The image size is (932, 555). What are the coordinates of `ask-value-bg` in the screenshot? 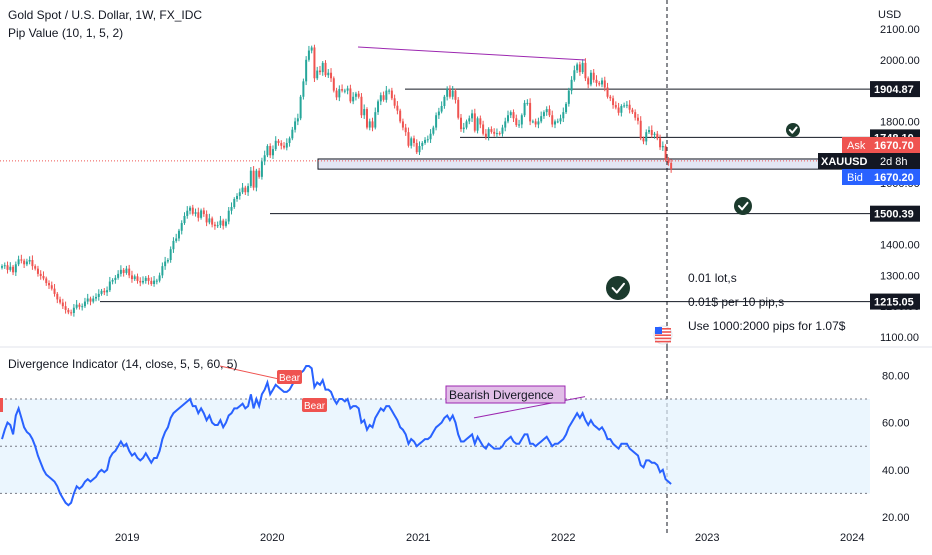 It's located at (895, 145).